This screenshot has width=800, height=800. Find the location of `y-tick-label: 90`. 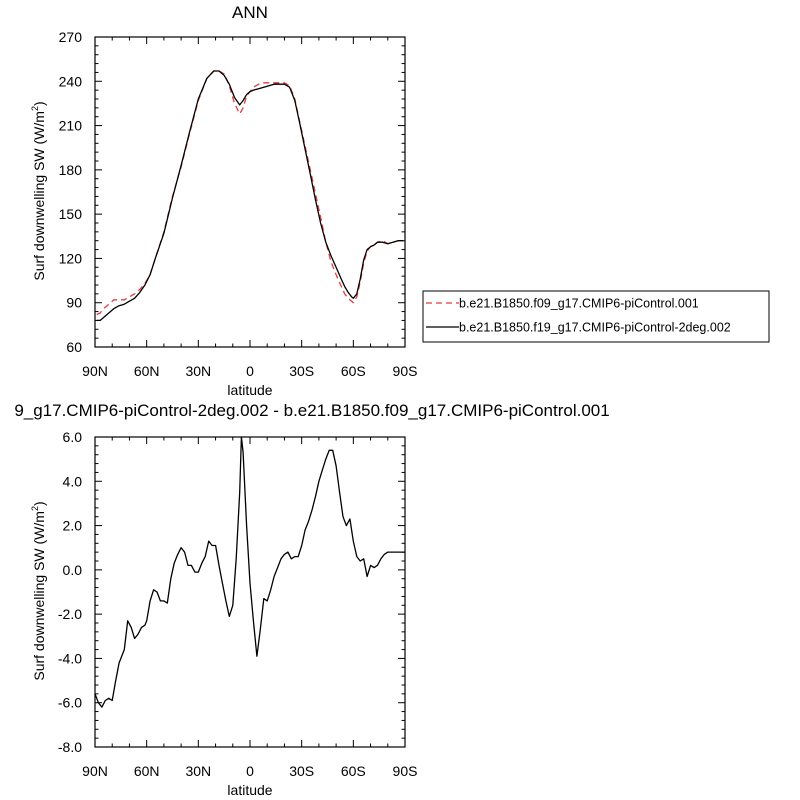

y-tick-label: 90 is located at coordinates (74, 303).